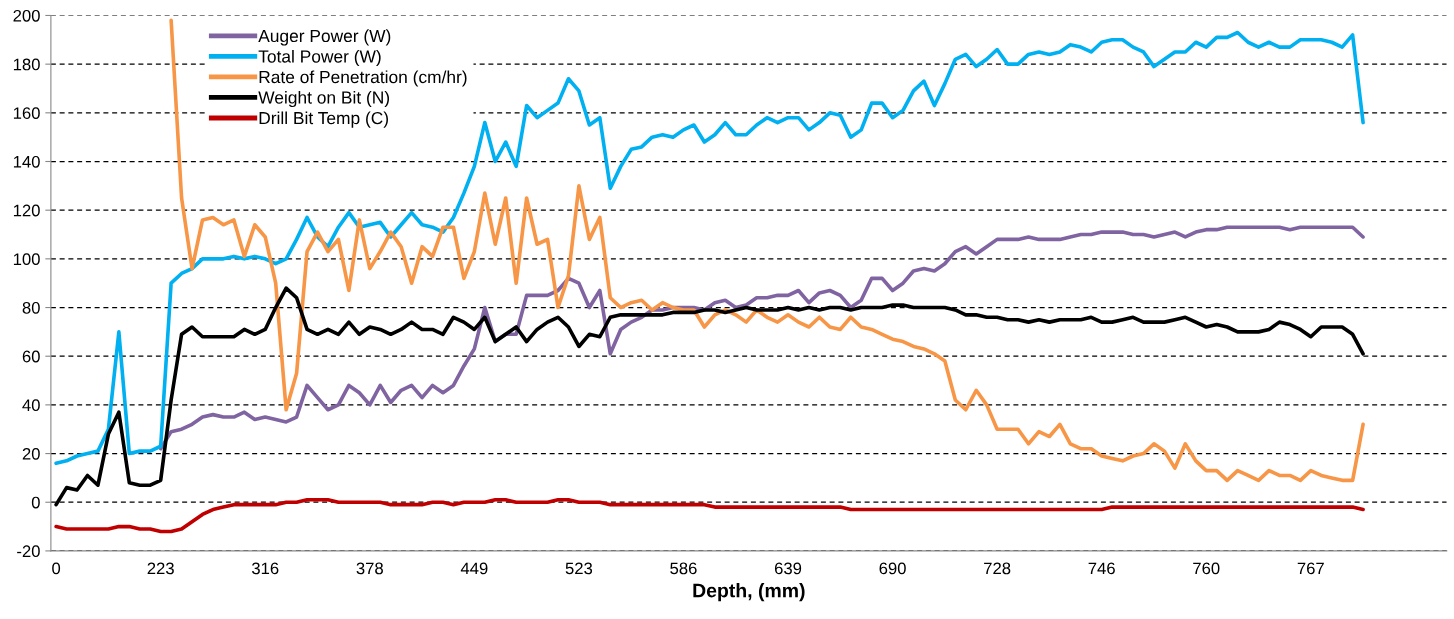 Image resolution: width=1454 pixels, height=619 pixels. I want to click on y-tick-label: 160, so click(26, 113).